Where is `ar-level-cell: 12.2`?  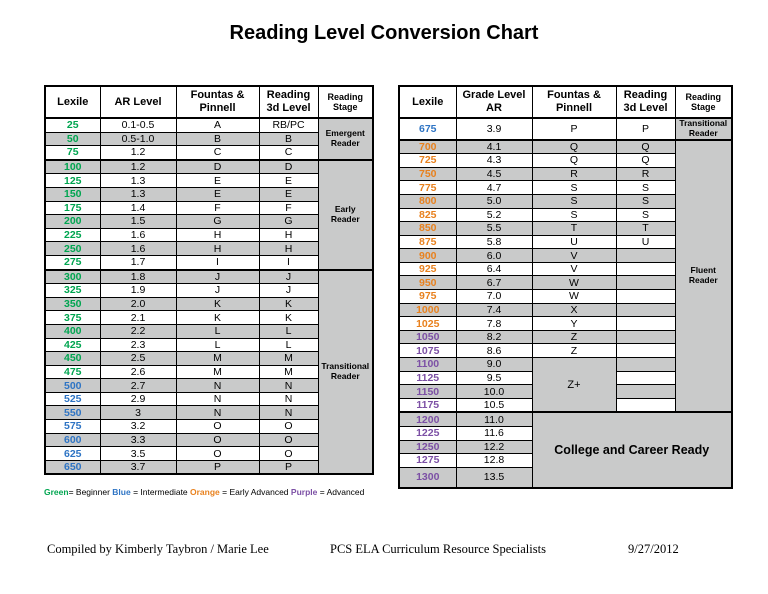 ar-level-cell: 12.2 is located at coordinates (494, 447).